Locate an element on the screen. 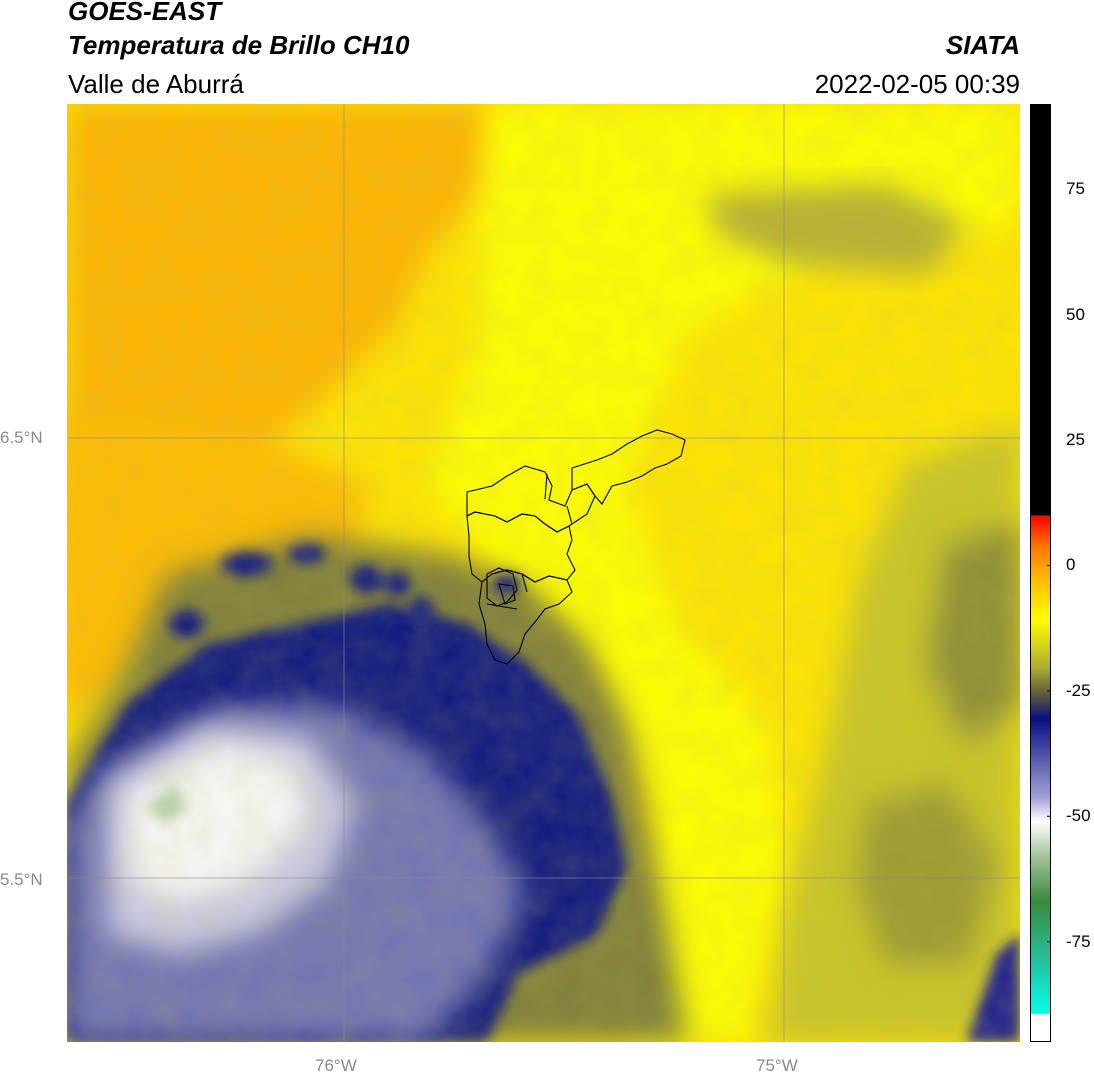 The width and height of the screenshot is (1094, 1078). colorbar is located at coordinates (1040, 573).